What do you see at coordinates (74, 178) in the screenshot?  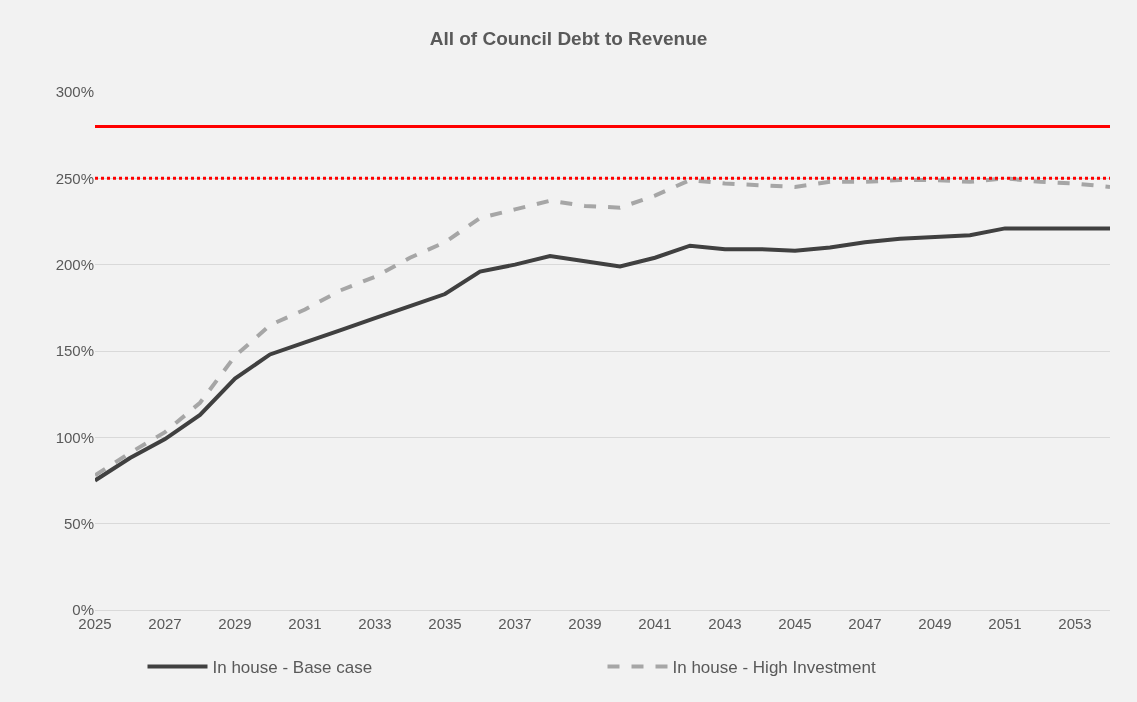 I see `y-tick-label: 250%` at bounding box center [74, 178].